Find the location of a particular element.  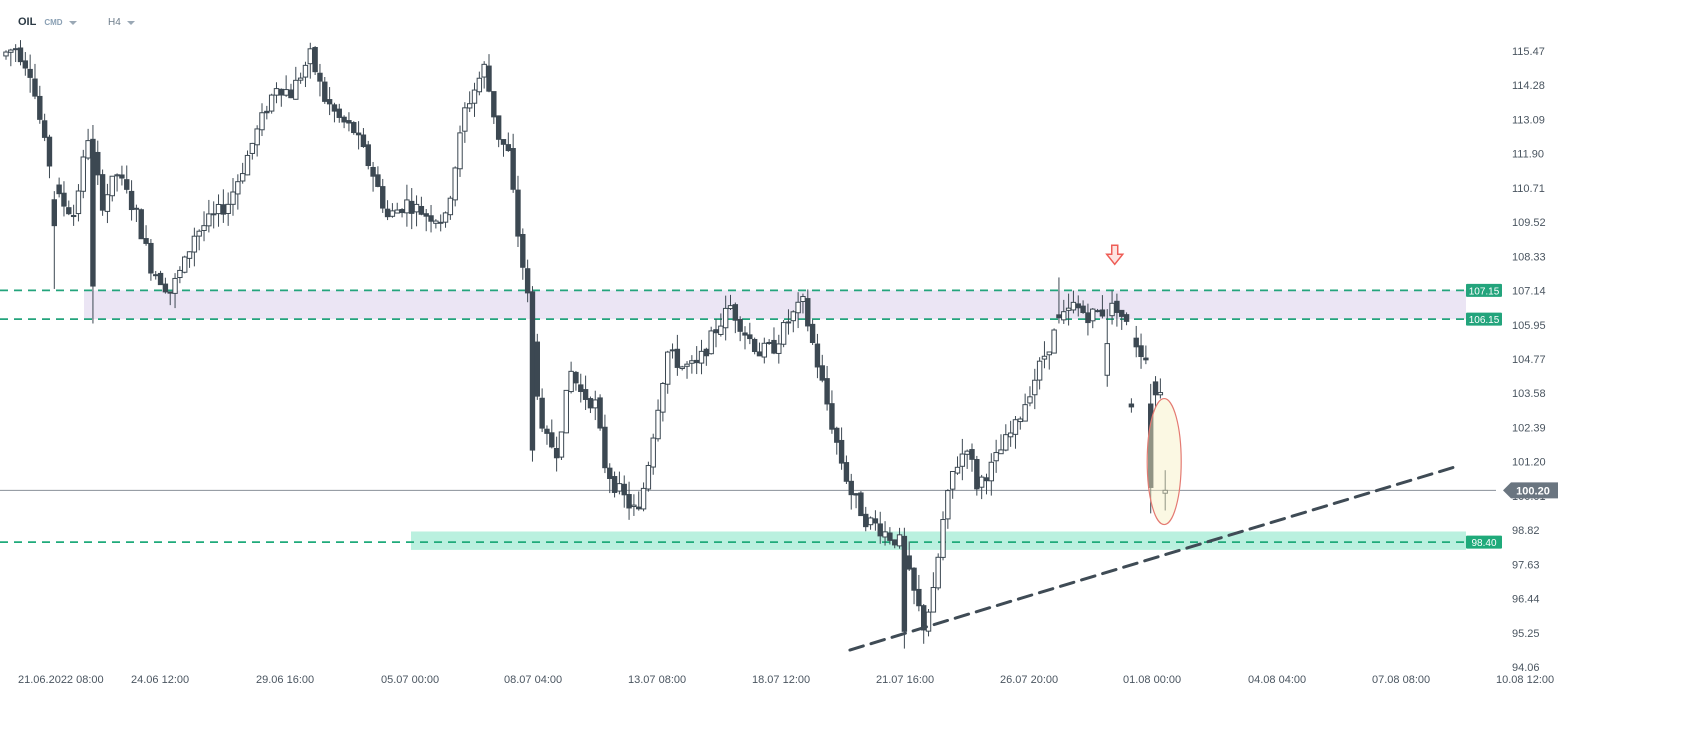

level-price-tag: 107.15 is located at coordinates (1484, 290).